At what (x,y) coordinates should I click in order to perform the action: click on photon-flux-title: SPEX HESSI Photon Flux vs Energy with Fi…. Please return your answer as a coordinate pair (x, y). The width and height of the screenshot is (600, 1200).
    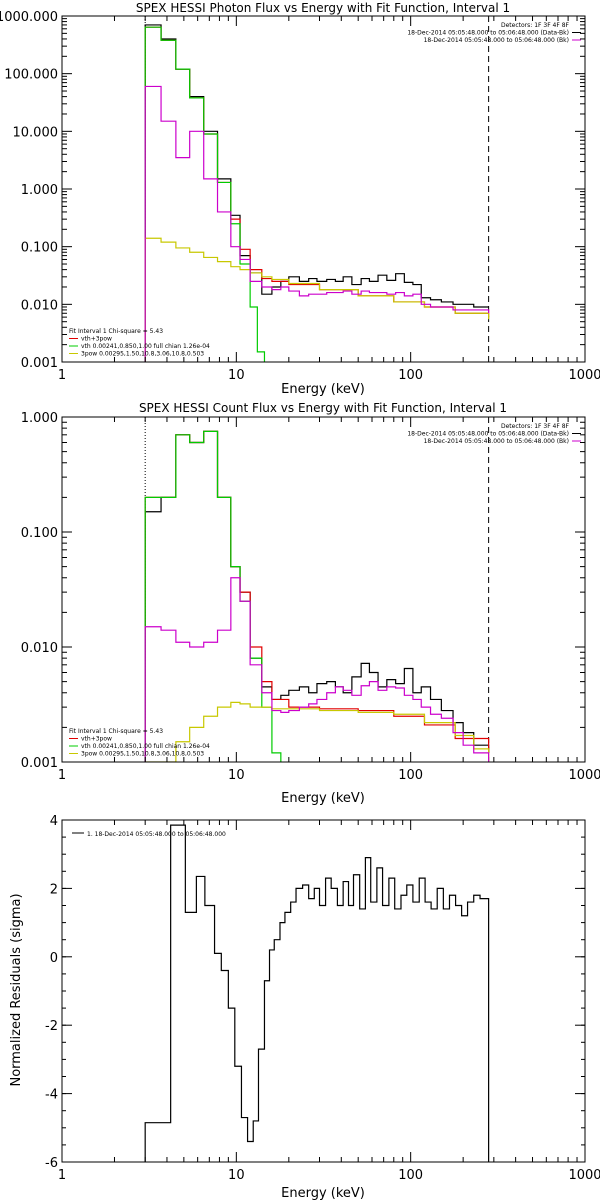
    Looking at the image, I should click on (323, 8).